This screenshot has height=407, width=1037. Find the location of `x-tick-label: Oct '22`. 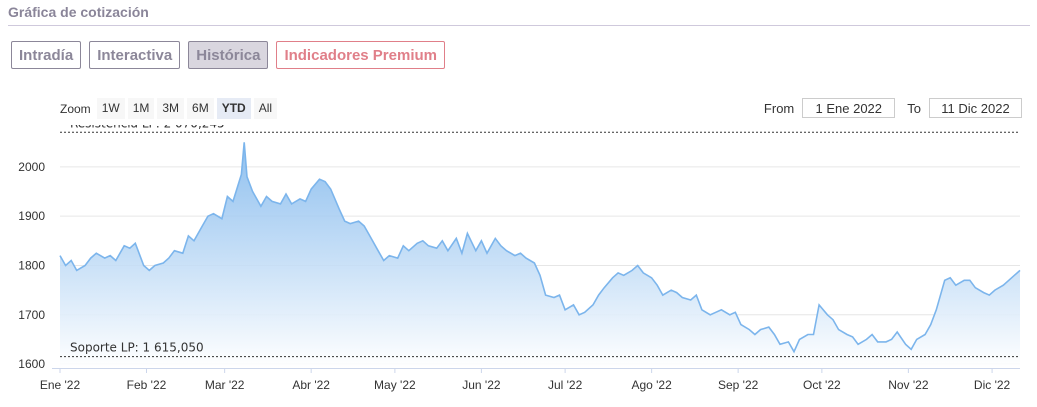

x-tick-label: Oct '22 is located at coordinates (822, 385).